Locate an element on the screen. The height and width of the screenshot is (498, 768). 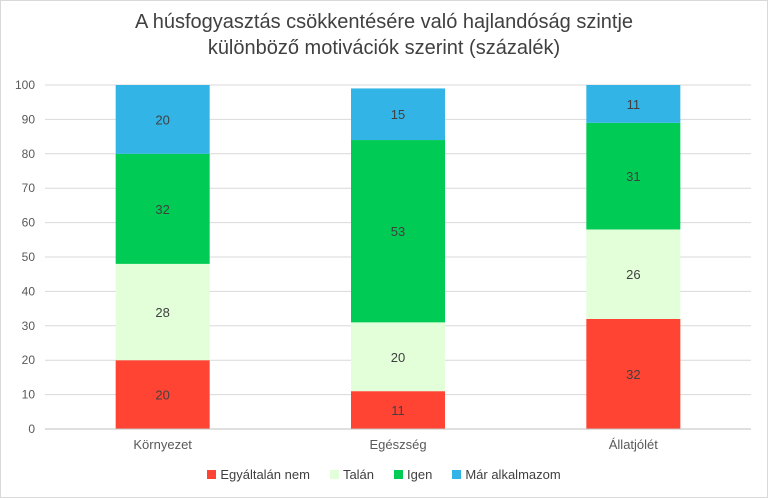
legend-item: Egyáltalán nem is located at coordinates (258, 474).